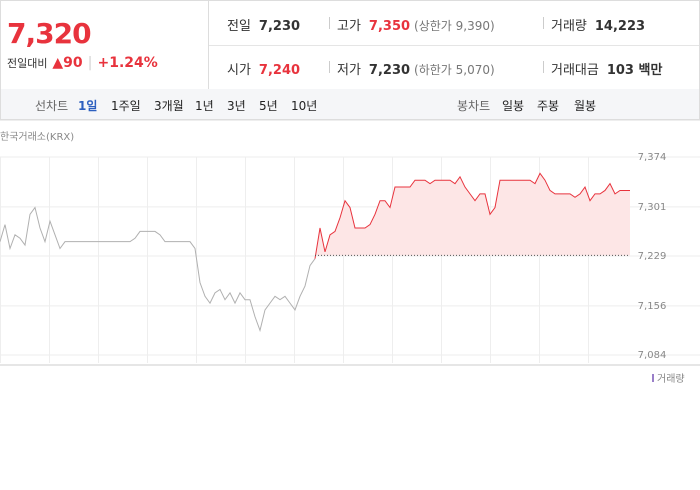 The height and width of the screenshot is (490, 700). What do you see at coordinates (27, 63) in the screenshot?
I see `change-label: 전일대비` at bounding box center [27, 63].